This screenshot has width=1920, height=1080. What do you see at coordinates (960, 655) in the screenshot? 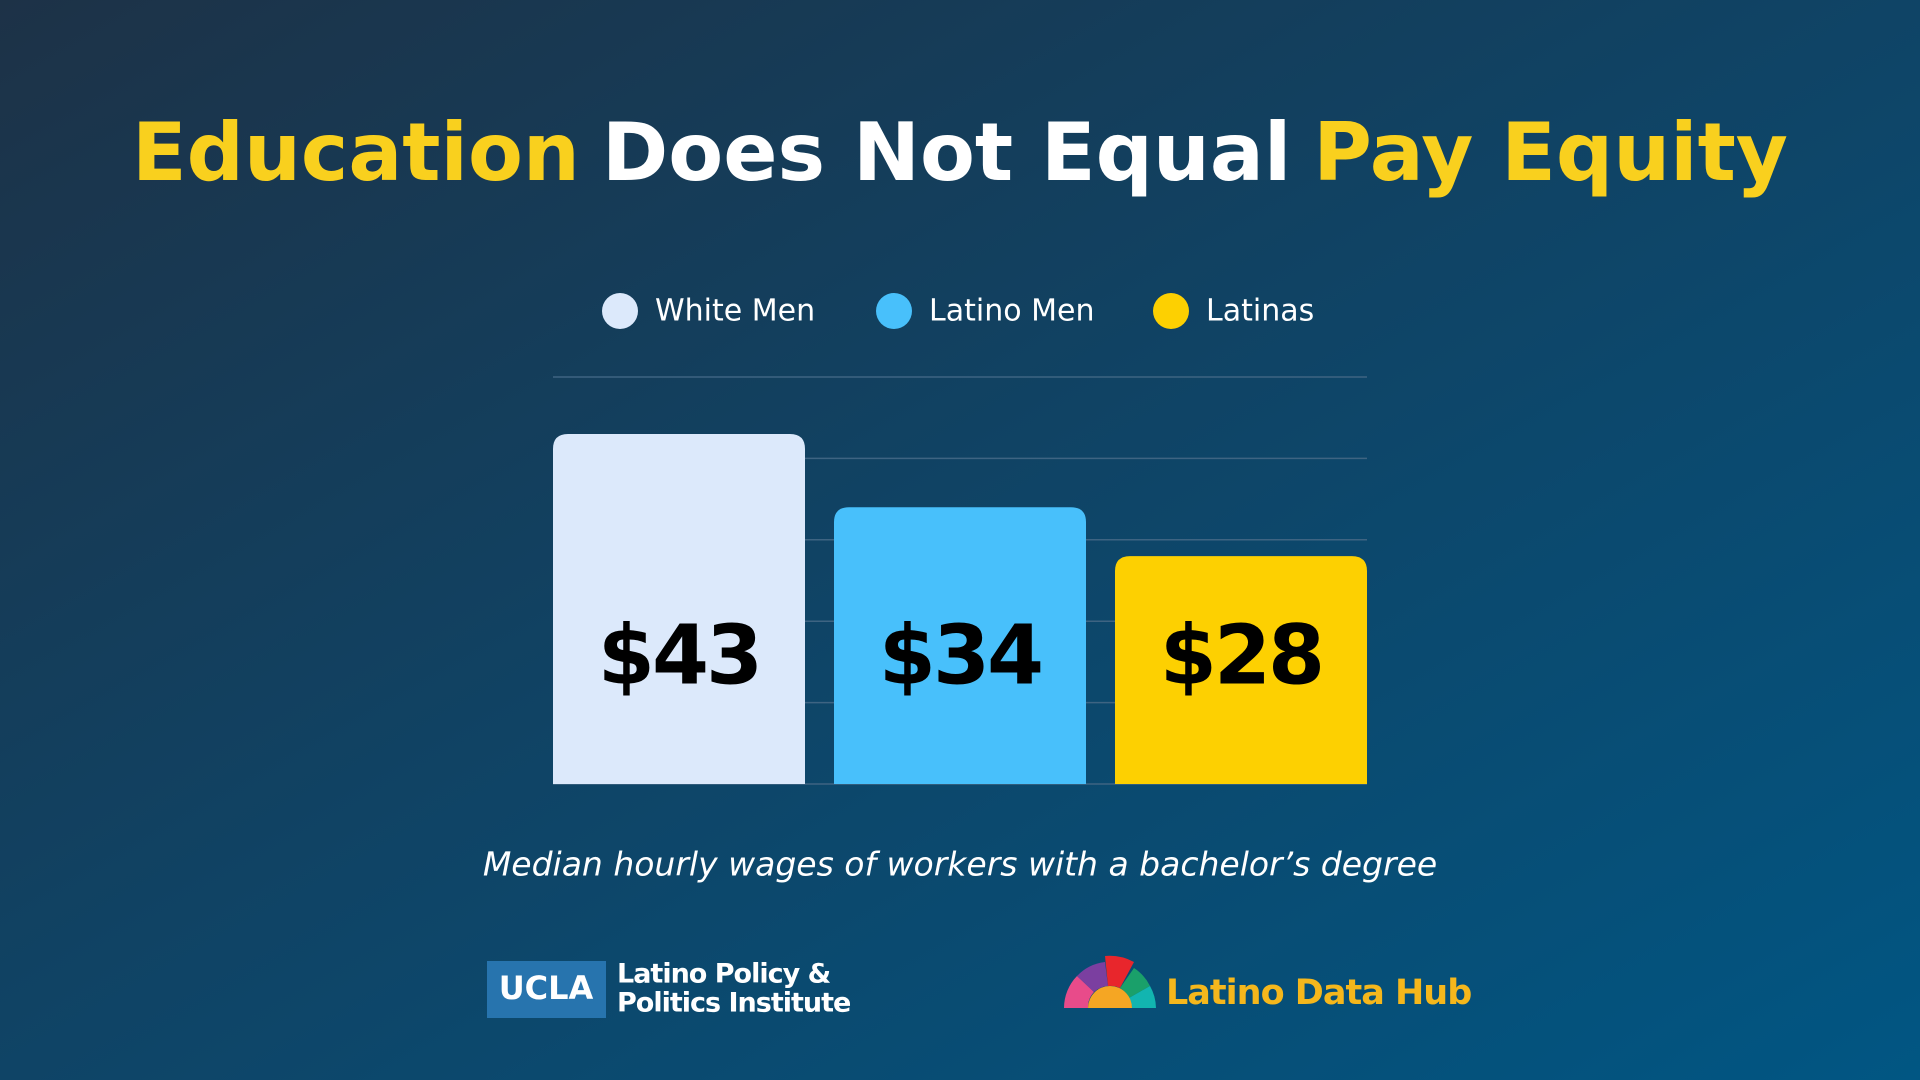
I see `value-label: $34` at bounding box center [960, 655].